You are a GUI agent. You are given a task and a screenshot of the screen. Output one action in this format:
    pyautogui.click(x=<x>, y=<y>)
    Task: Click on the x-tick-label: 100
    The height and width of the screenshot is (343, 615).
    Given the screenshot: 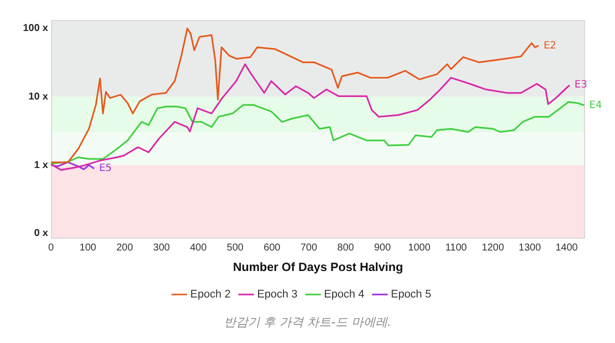 What is the action you would take?
    pyautogui.click(x=88, y=248)
    